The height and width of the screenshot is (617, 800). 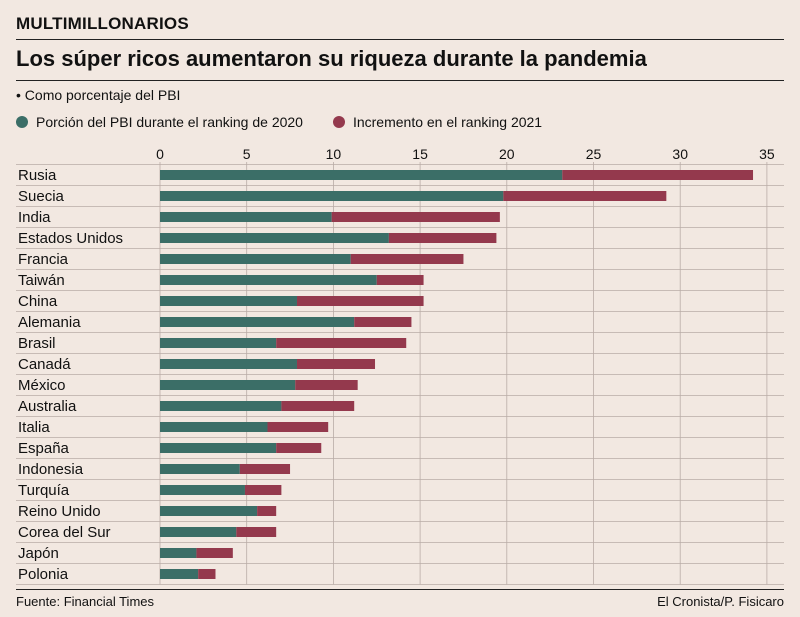 I want to click on category-label: Italia, so click(x=34, y=427).